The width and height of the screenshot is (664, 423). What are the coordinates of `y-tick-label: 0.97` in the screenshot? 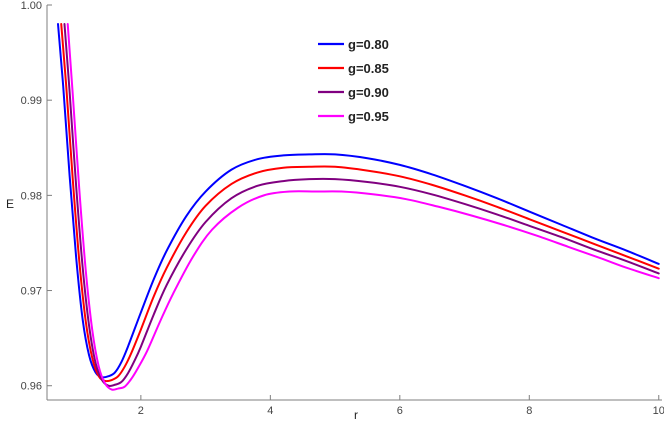 It's located at (31, 292).